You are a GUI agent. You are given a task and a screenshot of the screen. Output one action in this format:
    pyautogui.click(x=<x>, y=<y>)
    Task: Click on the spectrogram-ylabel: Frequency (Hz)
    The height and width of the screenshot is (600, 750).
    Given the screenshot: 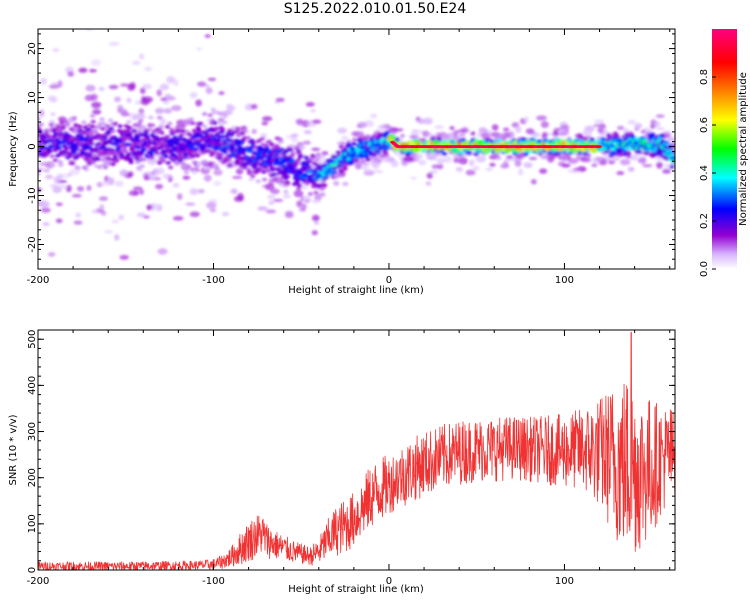 What is the action you would take?
    pyautogui.click(x=13, y=149)
    